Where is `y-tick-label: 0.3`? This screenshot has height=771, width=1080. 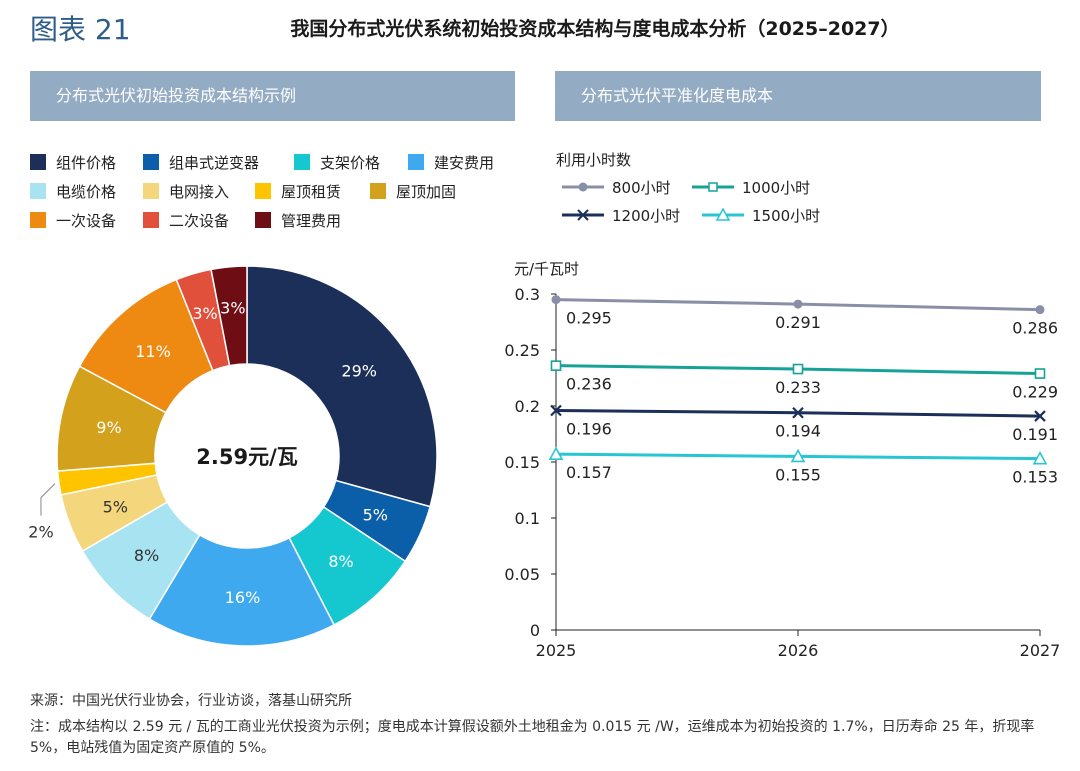 y-tick-label: 0.3 is located at coordinates (527, 294).